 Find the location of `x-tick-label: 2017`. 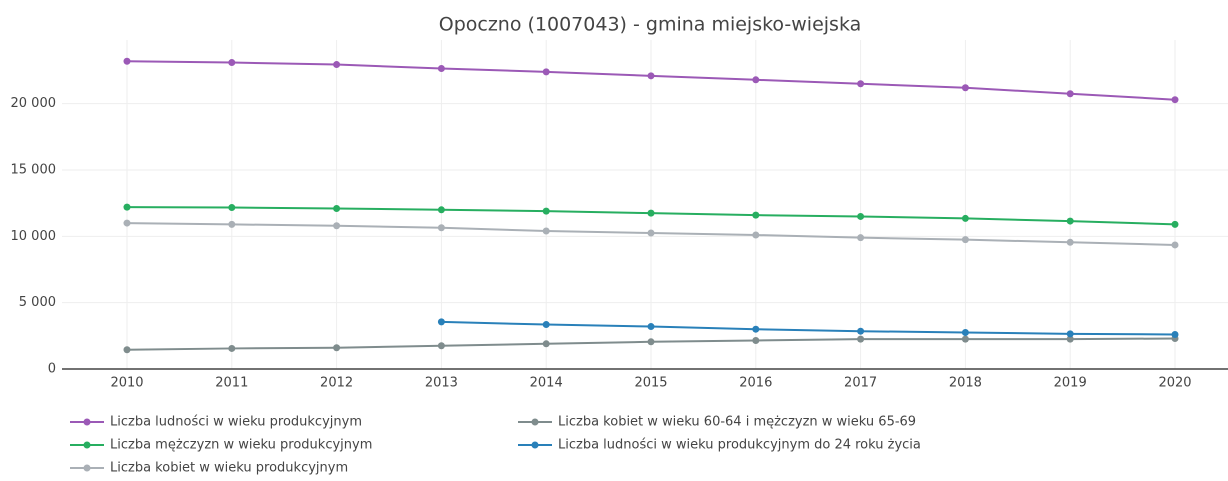

x-tick-label: 2017 is located at coordinates (860, 383).